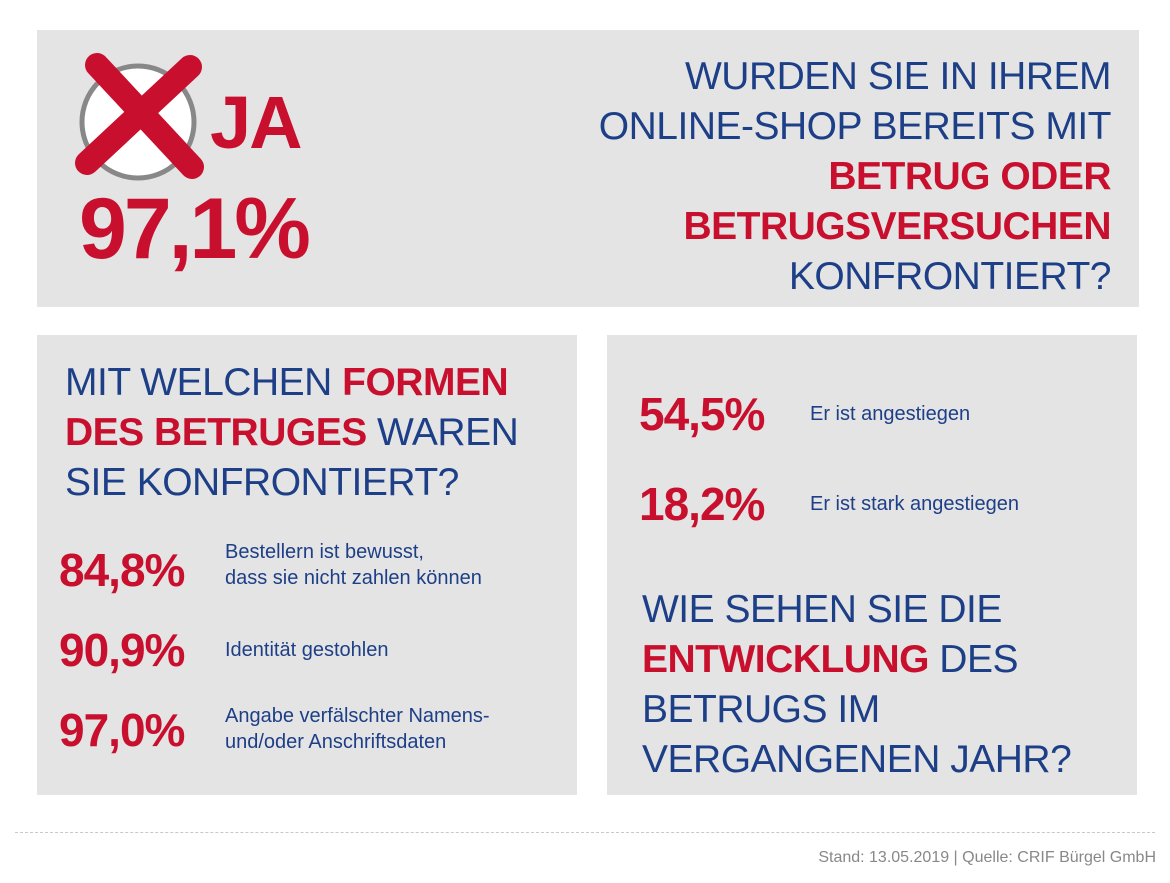  I want to click on question-highlight: BETRUGSVERSUCHEN, so click(897, 226).